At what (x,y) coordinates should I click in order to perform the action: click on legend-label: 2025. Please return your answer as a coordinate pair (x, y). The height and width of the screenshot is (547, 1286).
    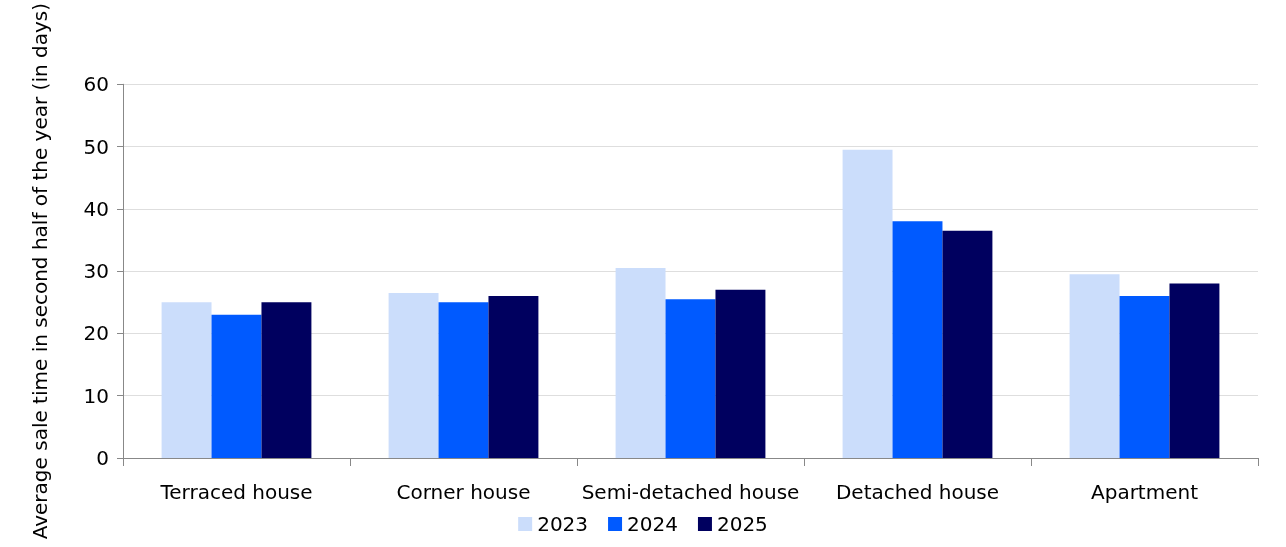
    Looking at the image, I should click on (742, 524).